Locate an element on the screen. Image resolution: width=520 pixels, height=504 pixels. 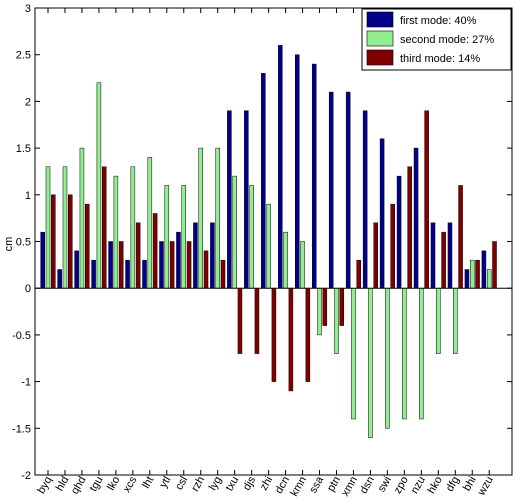
legend-label-third: third mode: 14% is located at coordinates (440, 59).